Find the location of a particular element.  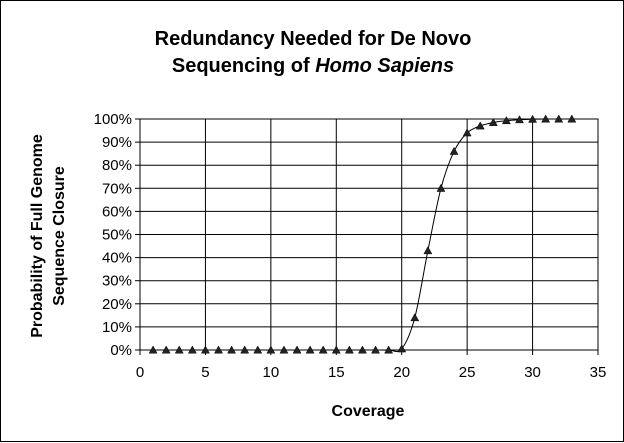

x-tick-label: 30 is located at coordinates (532, 372).